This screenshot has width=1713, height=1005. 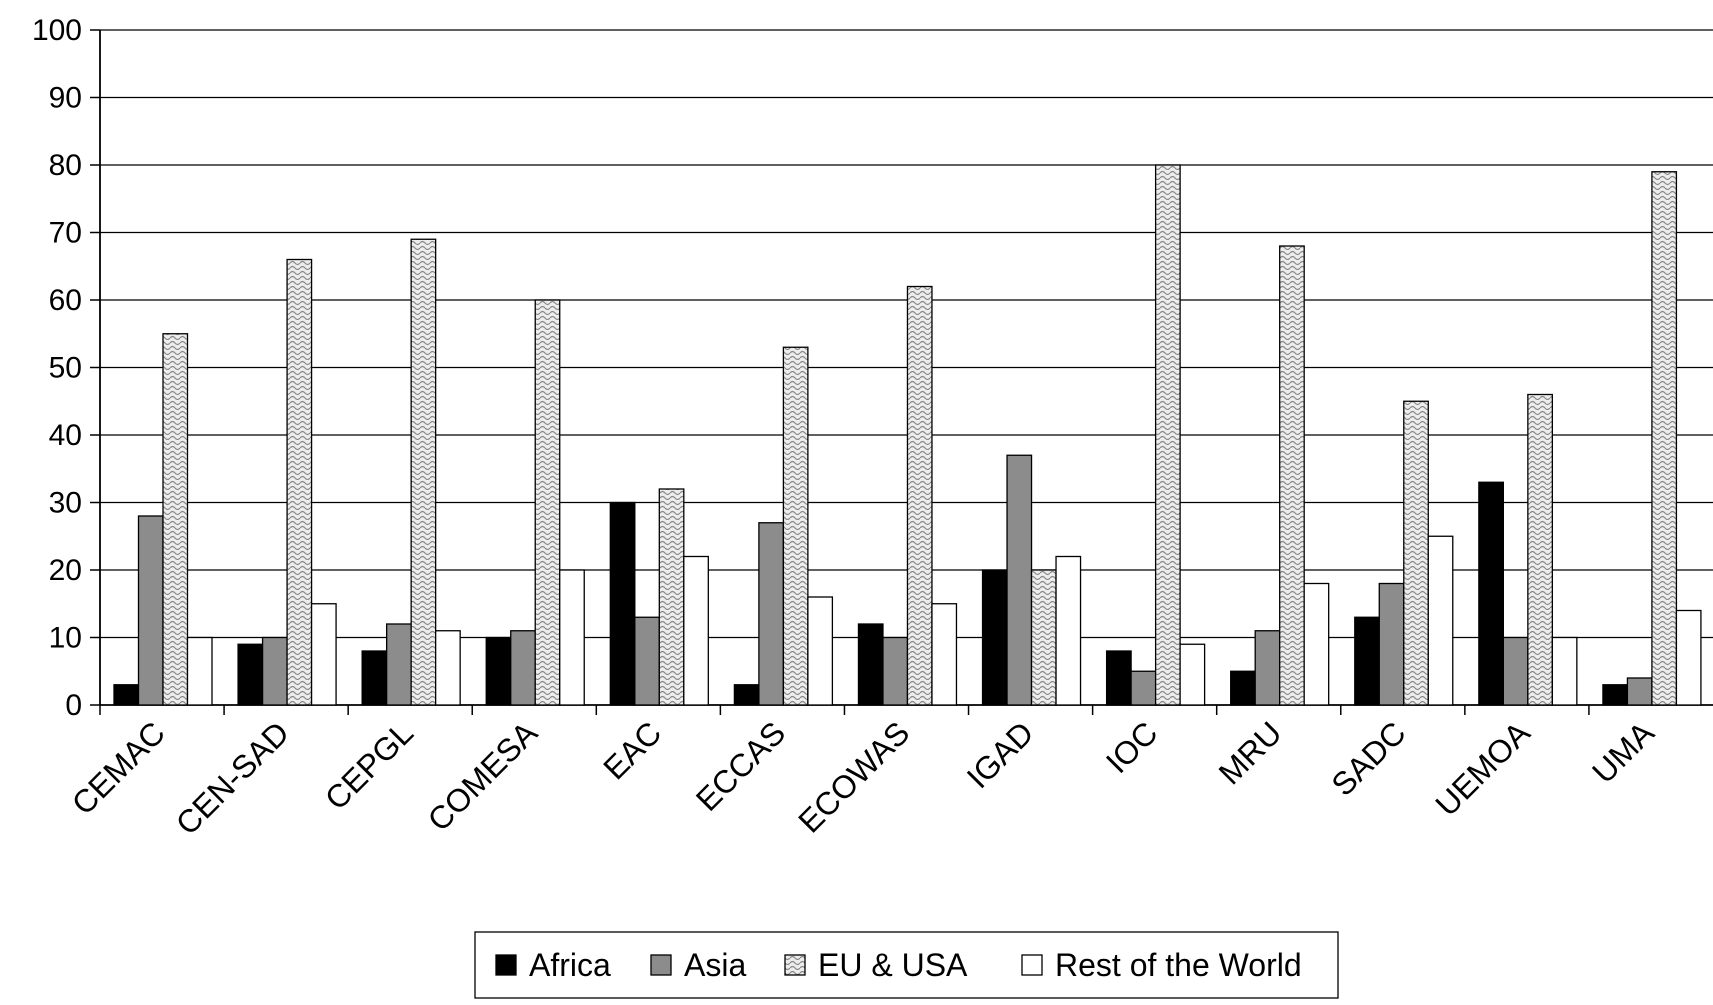 I want to click on bar-asia-igad, so click(x=1019, y=580).